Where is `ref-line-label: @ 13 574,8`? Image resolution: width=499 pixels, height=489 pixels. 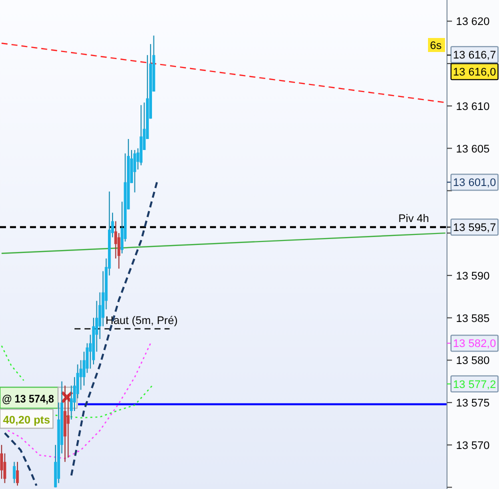 ref-line-label: @ 13 574,8 is located at coordinates (30, 399).